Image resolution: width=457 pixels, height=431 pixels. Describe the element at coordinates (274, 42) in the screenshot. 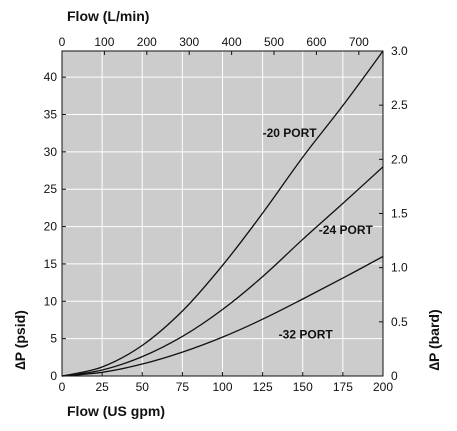

I see `top-tick-label: 500` at that location.